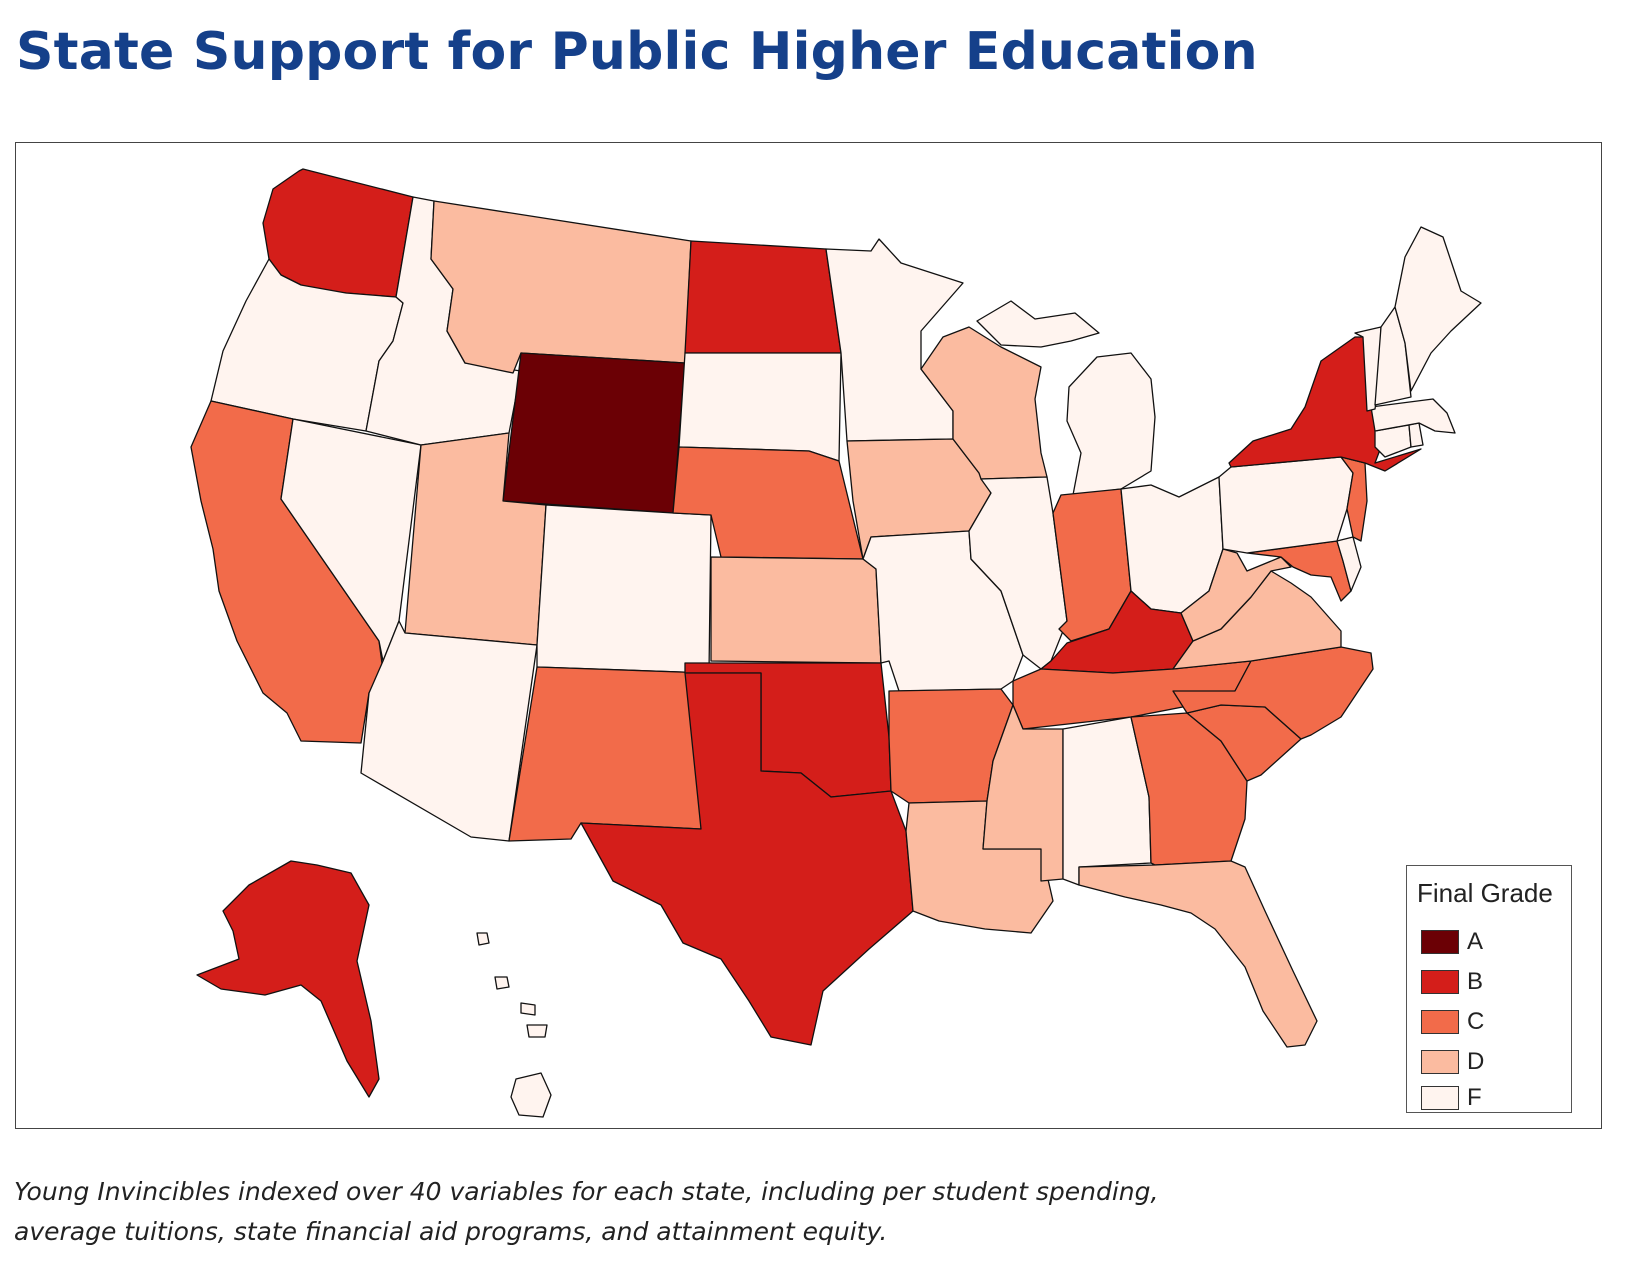 Image resolution: width=1644 pixels, height=1268 pixels. I want to click on legend: Final Grade A B C D F, so click(1489, 989).